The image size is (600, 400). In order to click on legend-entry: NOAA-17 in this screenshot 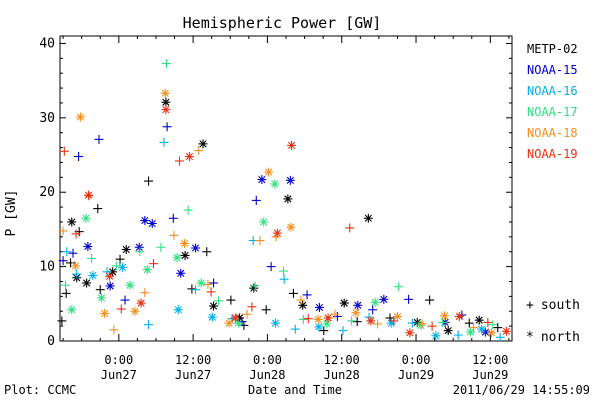, I will do `click(552, 112)`.